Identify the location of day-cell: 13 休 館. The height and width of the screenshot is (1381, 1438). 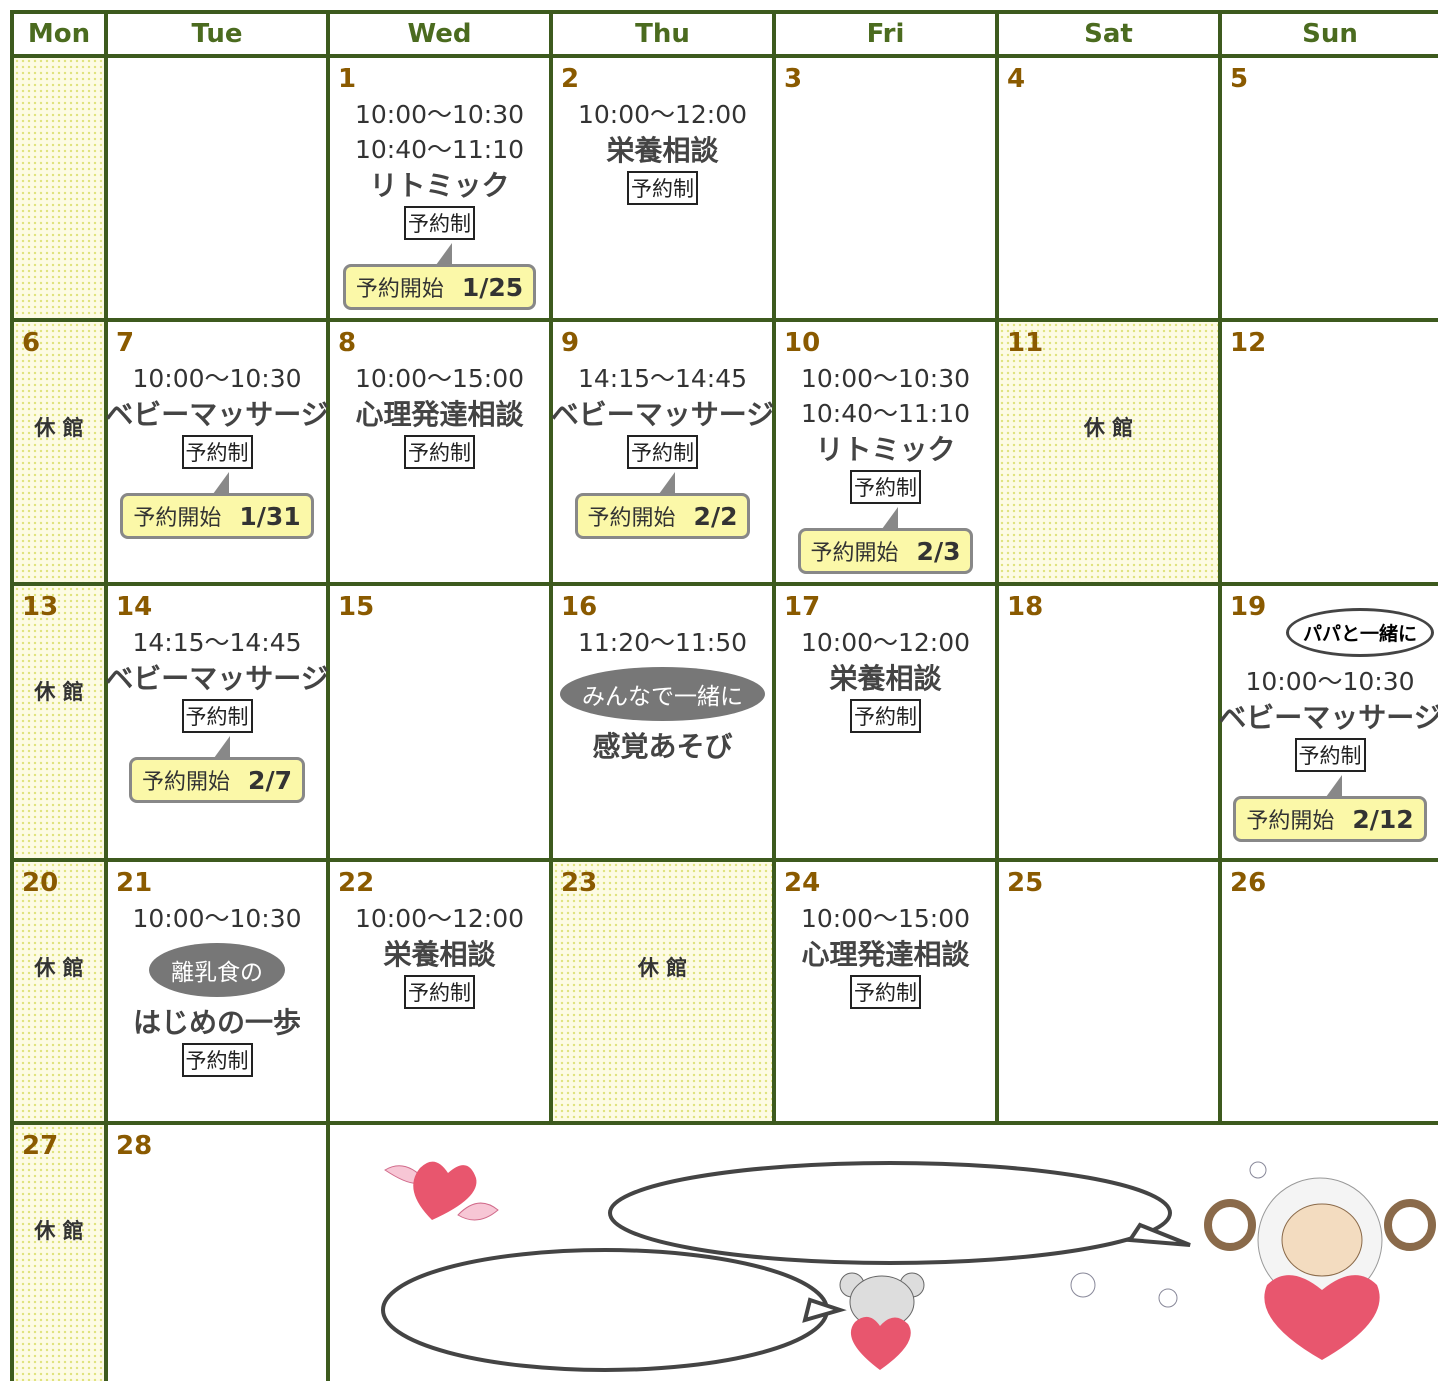
(59, 722).